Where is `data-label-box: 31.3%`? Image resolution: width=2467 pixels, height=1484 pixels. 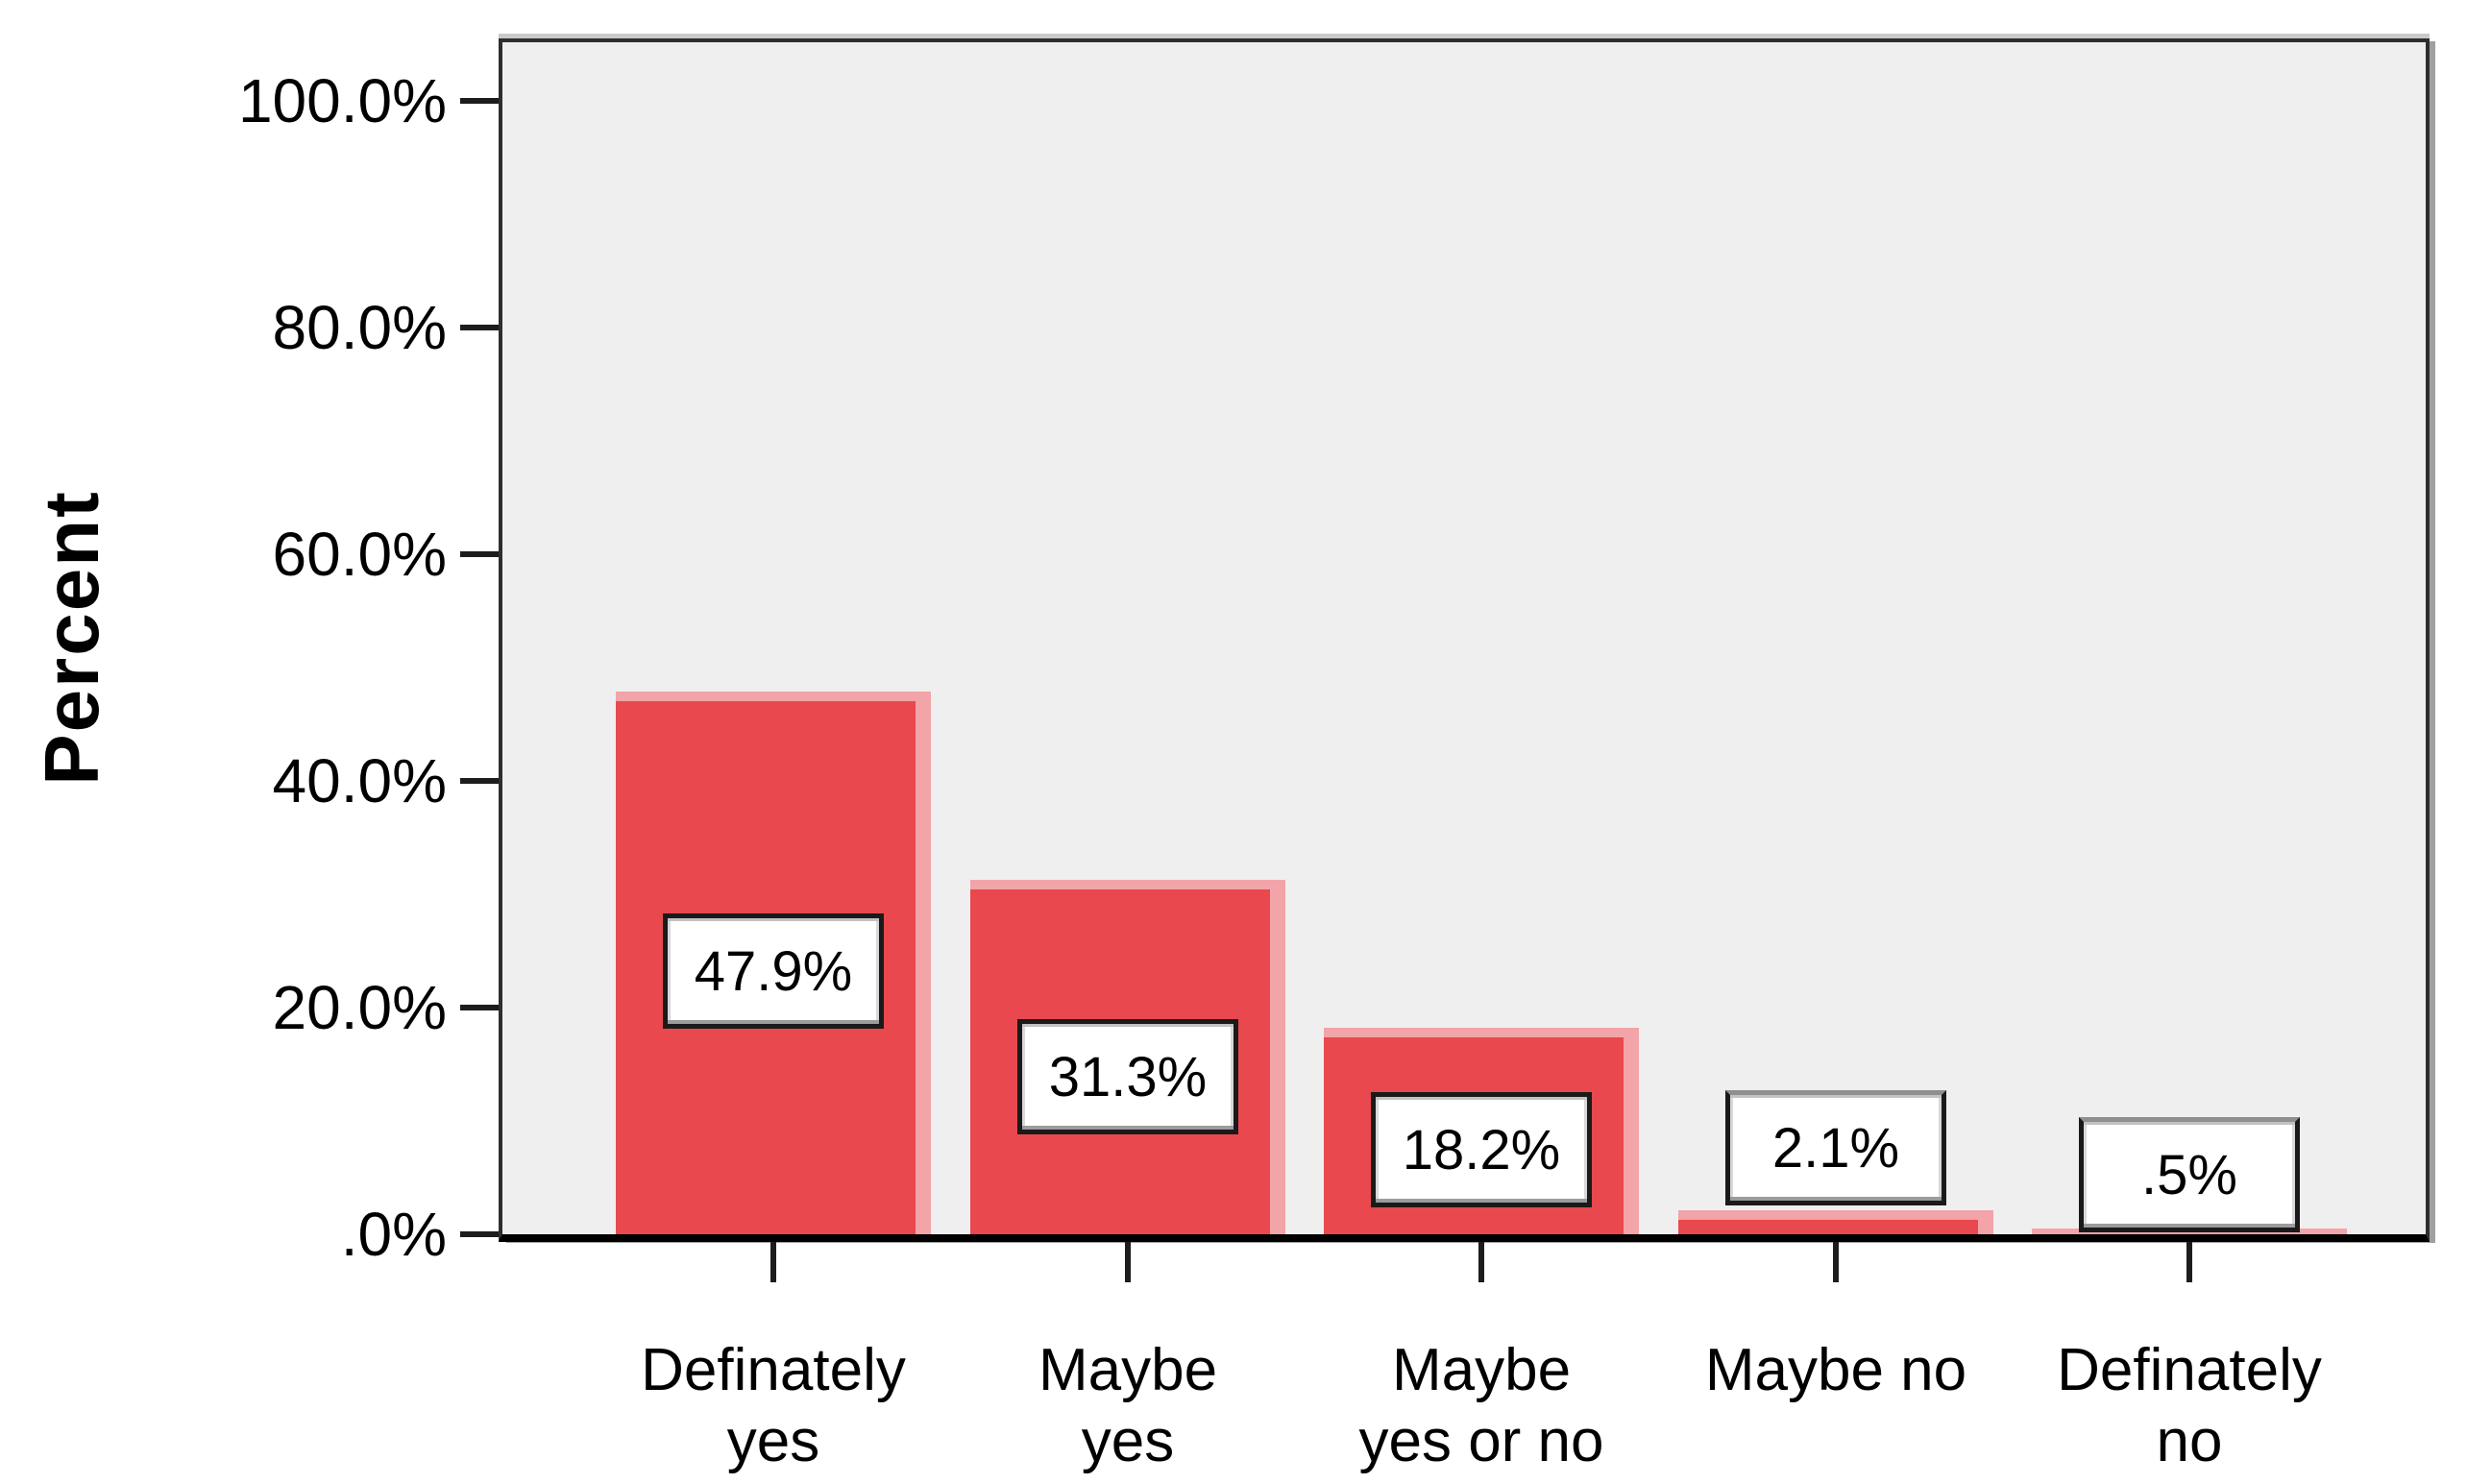
data-label-box: 31.3% is located at coordinates (1127, 1076).